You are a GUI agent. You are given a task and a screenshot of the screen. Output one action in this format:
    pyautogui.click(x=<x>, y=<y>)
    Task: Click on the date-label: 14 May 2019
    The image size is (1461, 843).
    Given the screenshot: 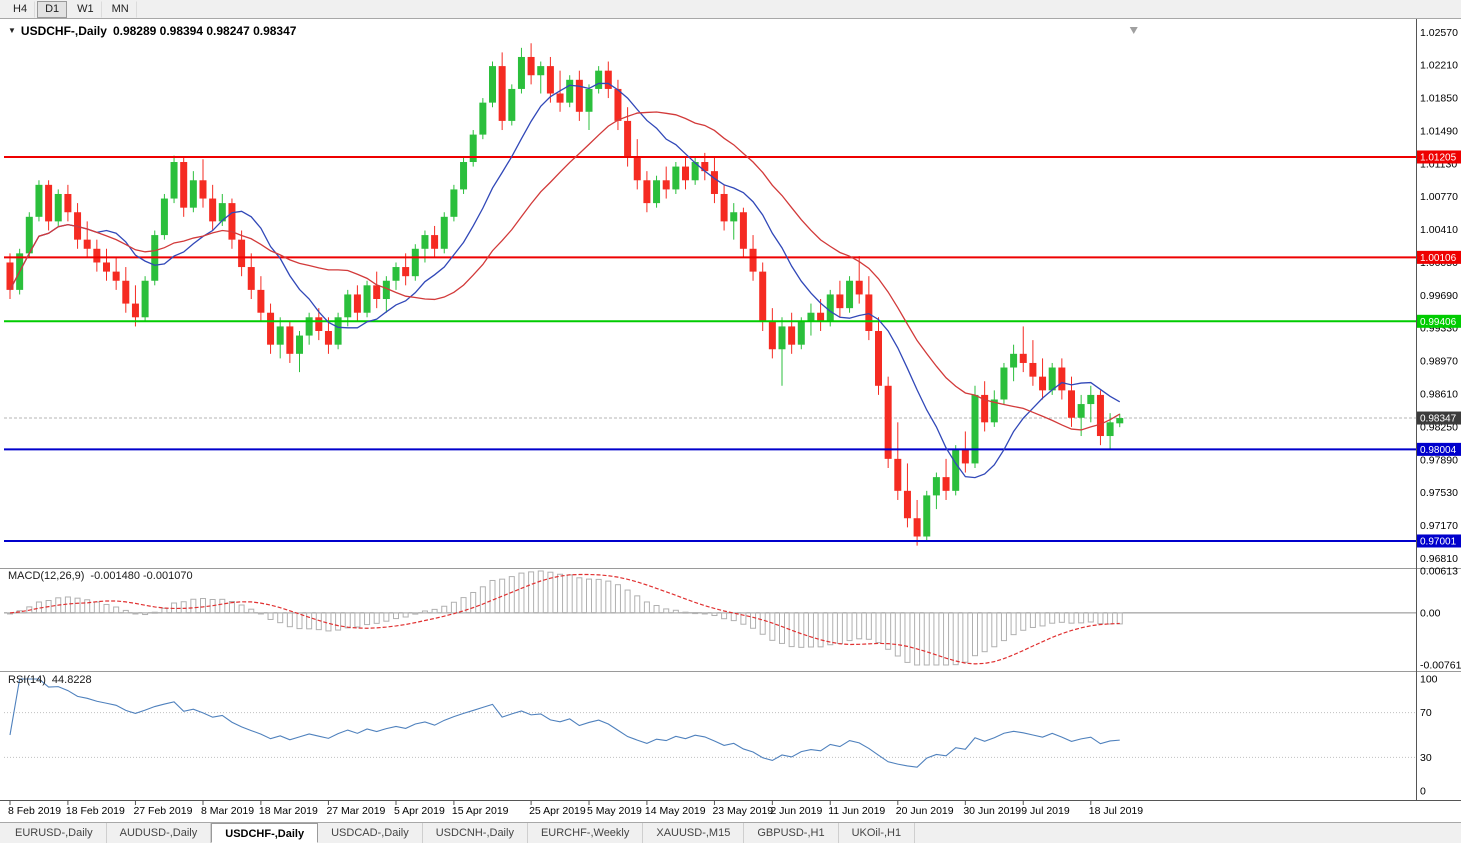 What is the action you would take?
    pyautogui.click(x=675, y=811)
    